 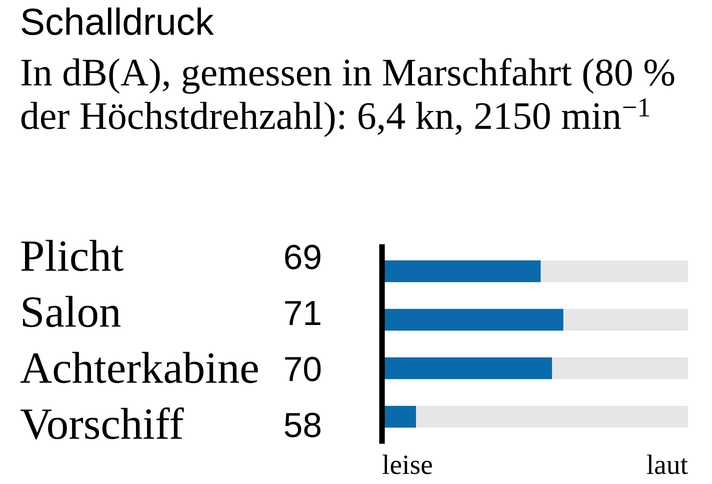 What do you see at coordinates (407, 464) in the screenshot?
I see `text: leise` at bounding box center [407, 464].